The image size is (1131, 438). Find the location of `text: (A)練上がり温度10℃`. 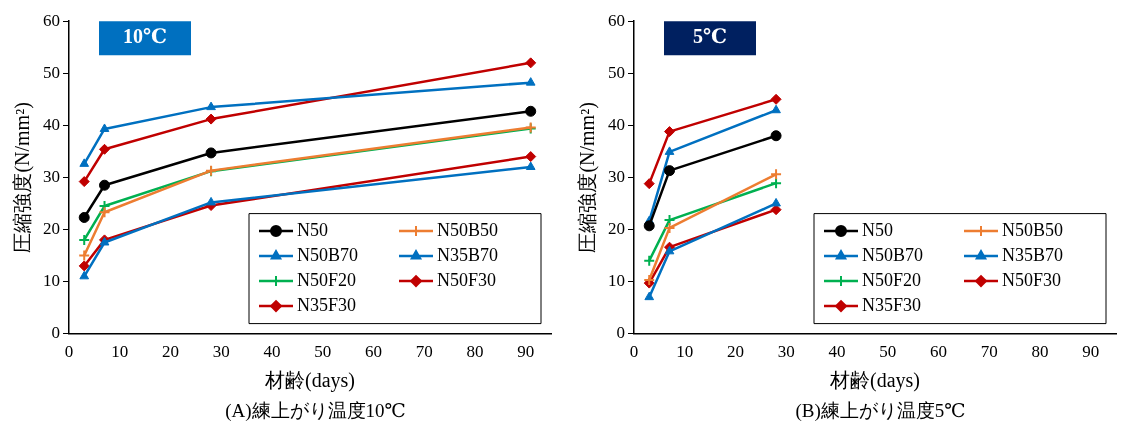

text: (A)練上がり温度10℃ is located at coordinates (315, 411).